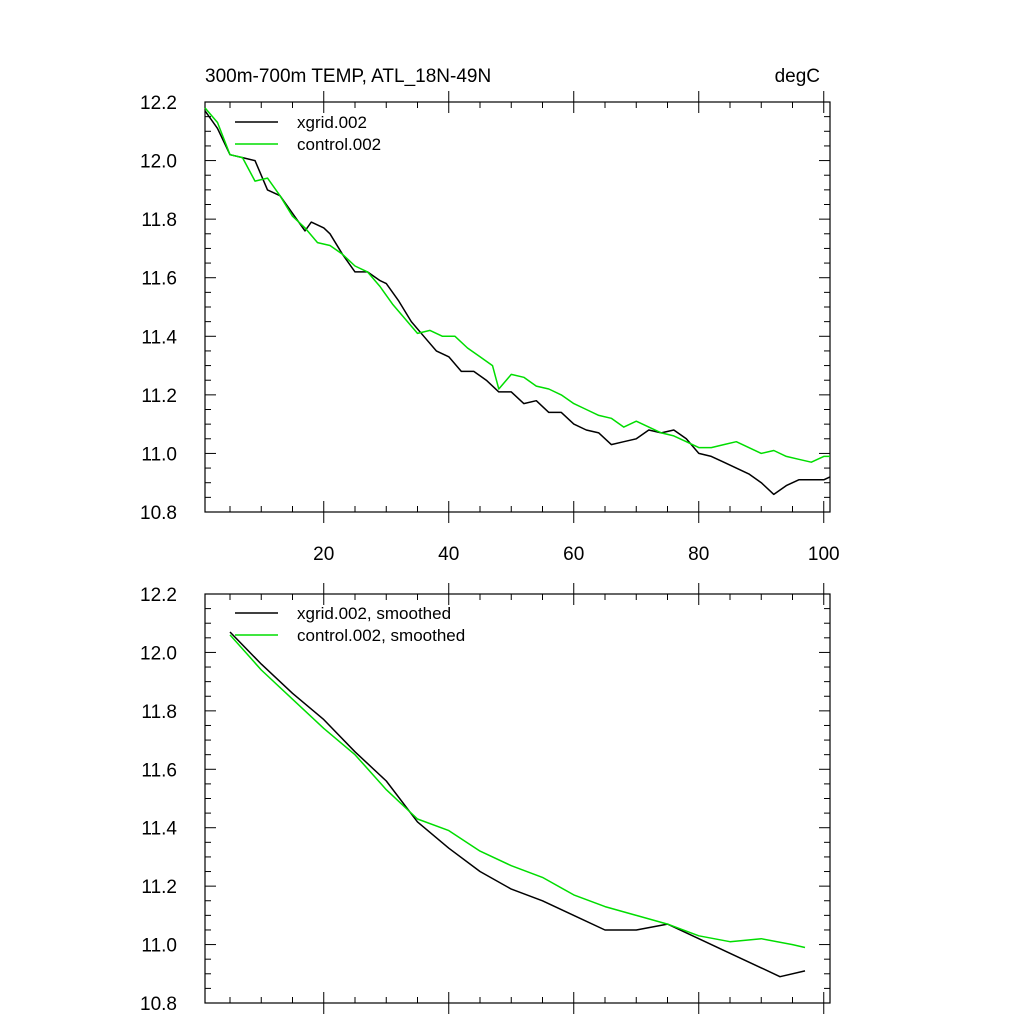 This screenshot has width=1024, height=1024. I want to click on x-tick-label: 60, so click(573, 554).